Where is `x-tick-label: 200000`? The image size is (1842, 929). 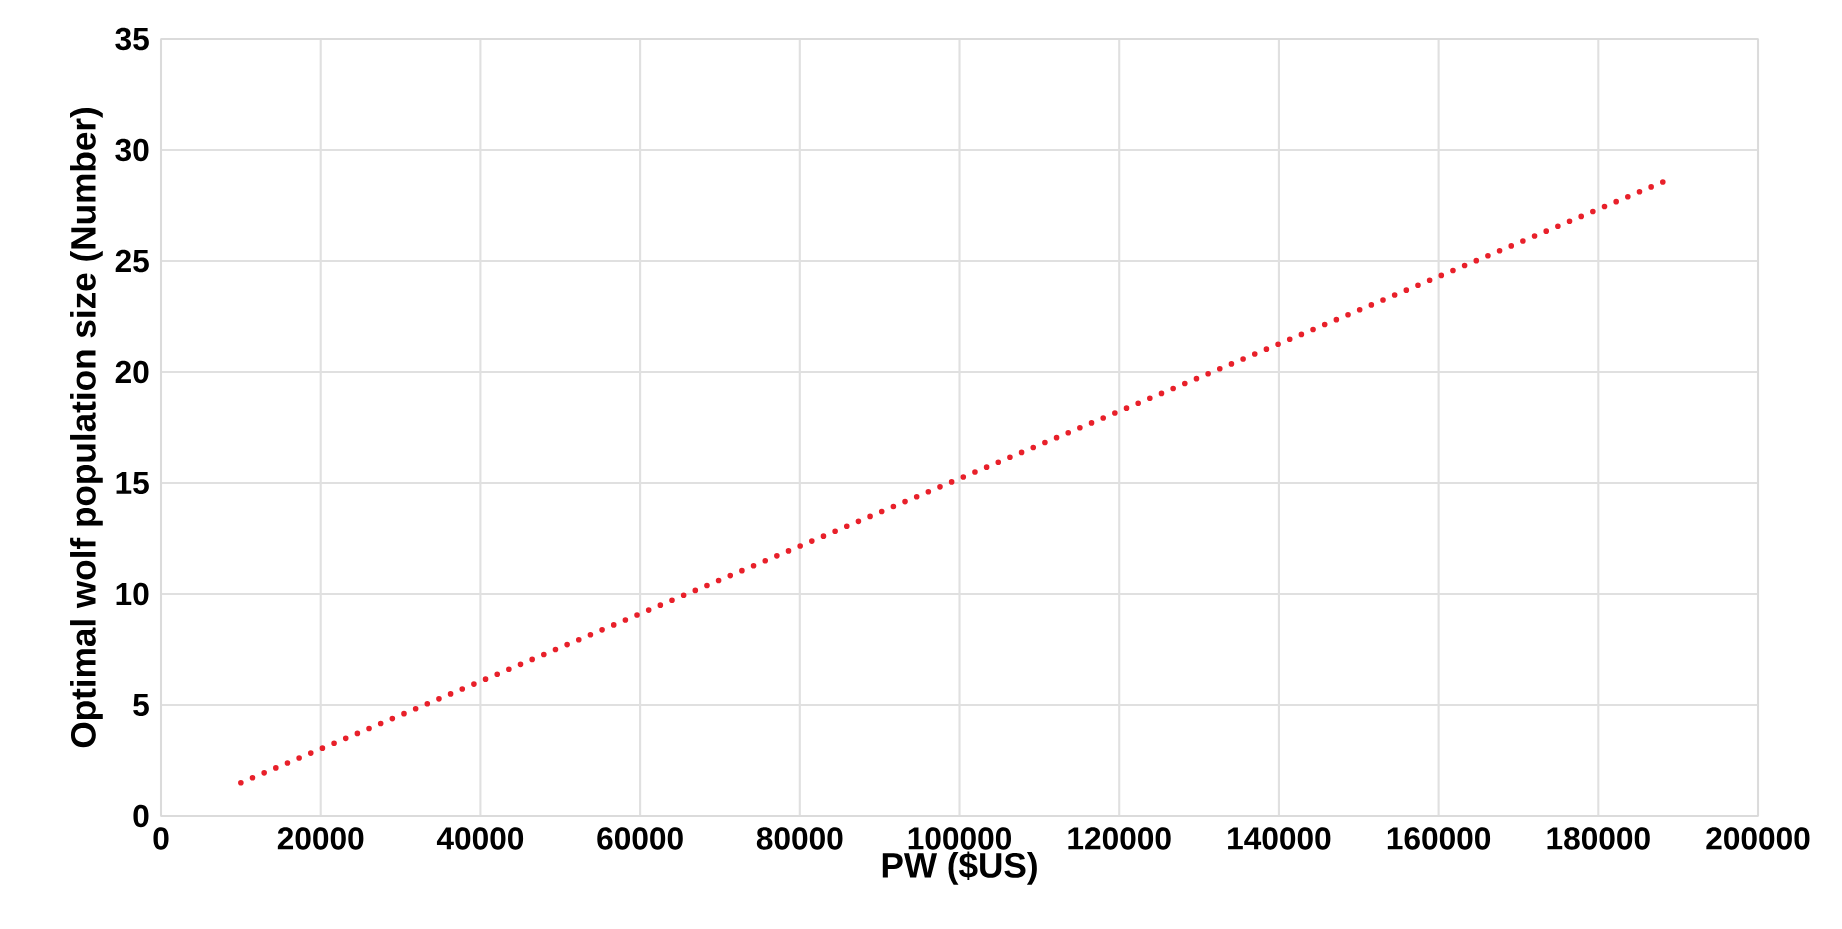
x-tick-label: 200000 is located at coordinates (1758, 838).